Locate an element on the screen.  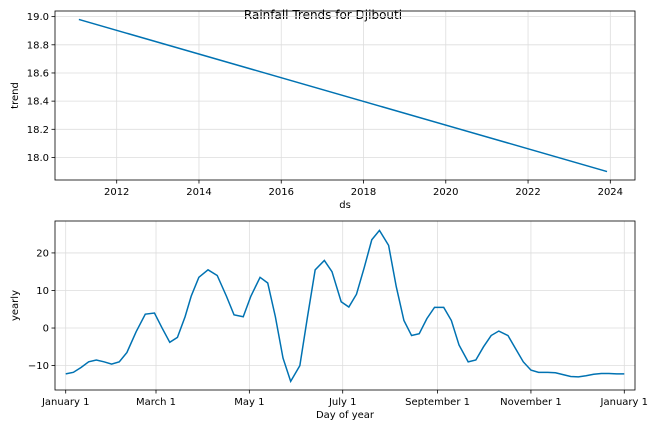
trend-ytick-label: 18.6 is located at coordinates (38, 73).